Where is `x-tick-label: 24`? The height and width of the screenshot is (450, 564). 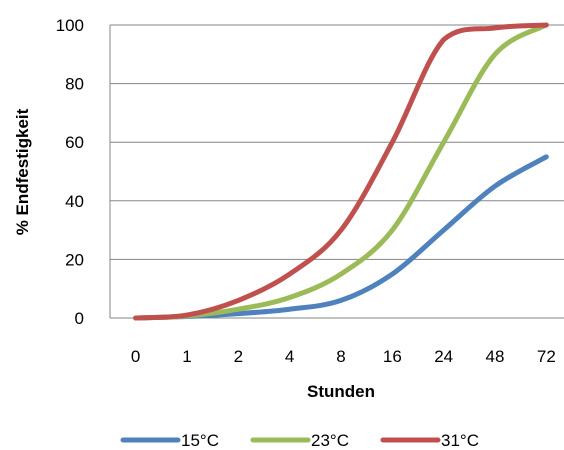
x-tick-label: 24 is located at coordinates (443, 356).